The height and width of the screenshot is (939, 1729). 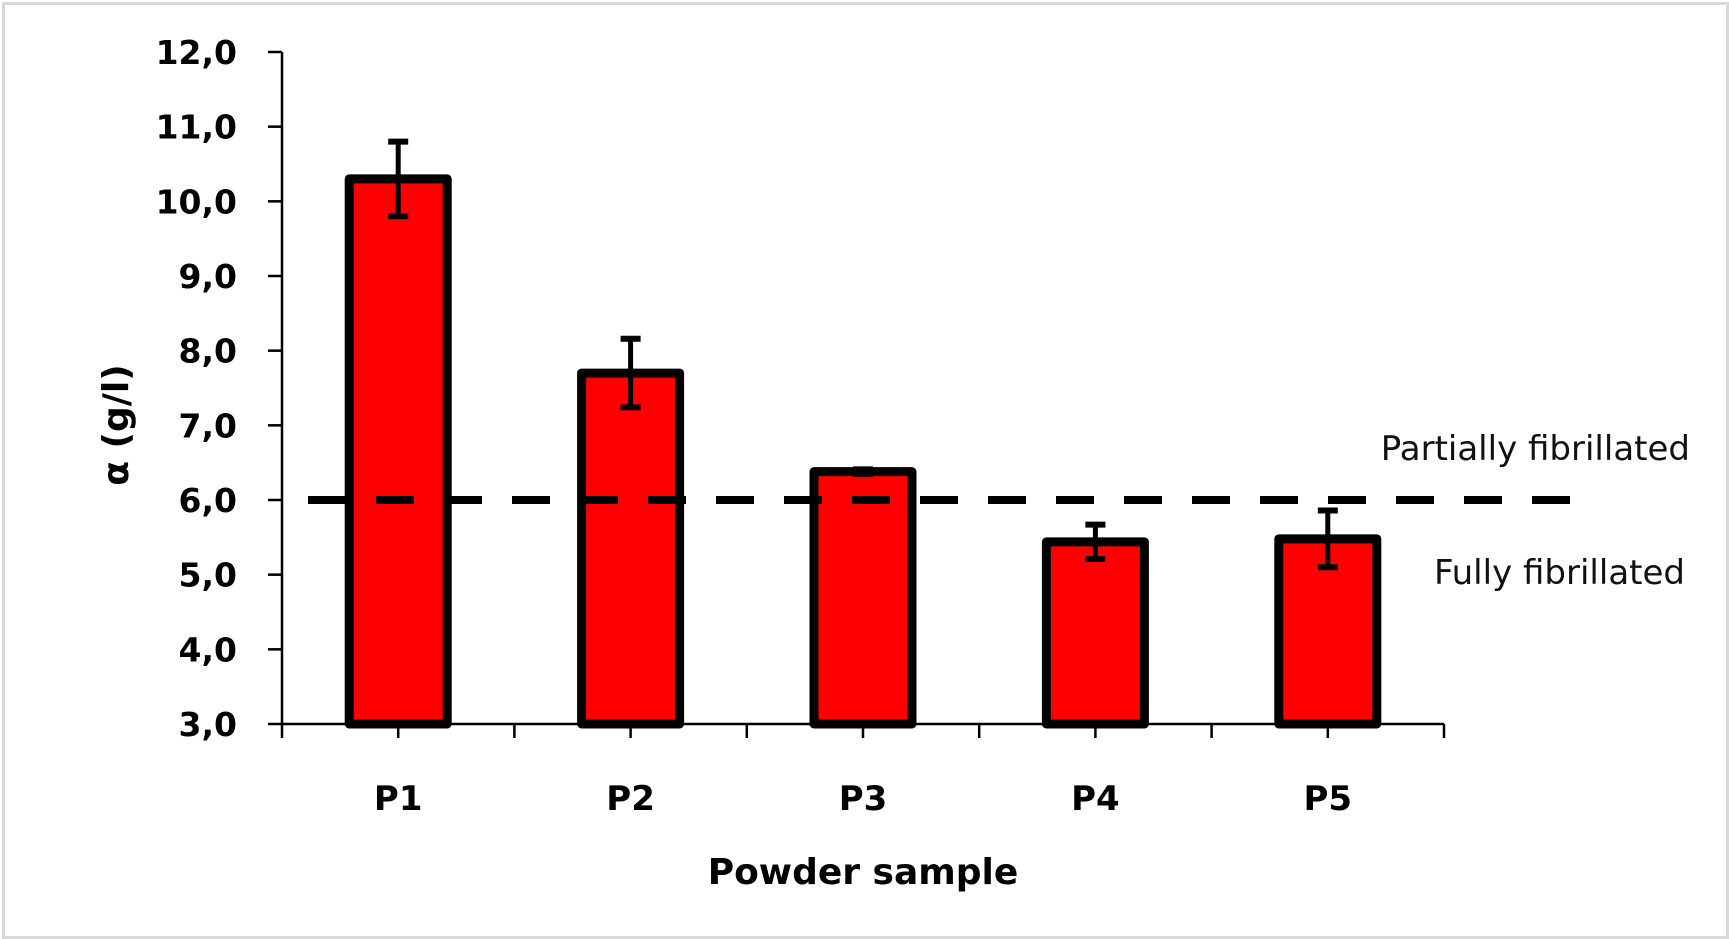 I want to click on y-axis: 3,0 4,0 5,0 6,0 7,0 8,0 9,0 10,0 11,0 12,0, so click(x=220, y=388).